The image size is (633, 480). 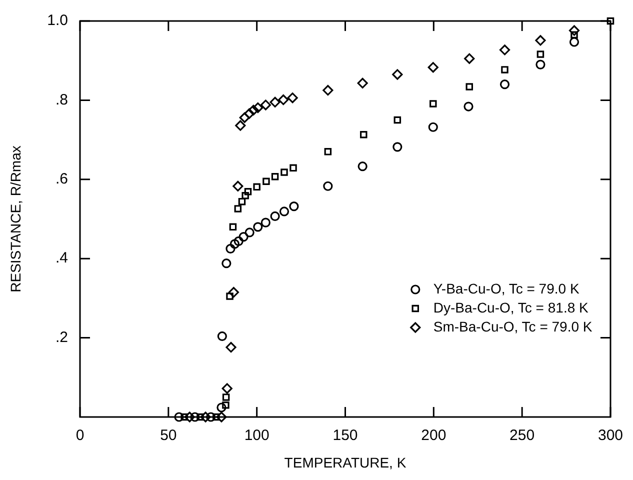 I want to click on x-tick-label: 300, so click(x=610, y=435).